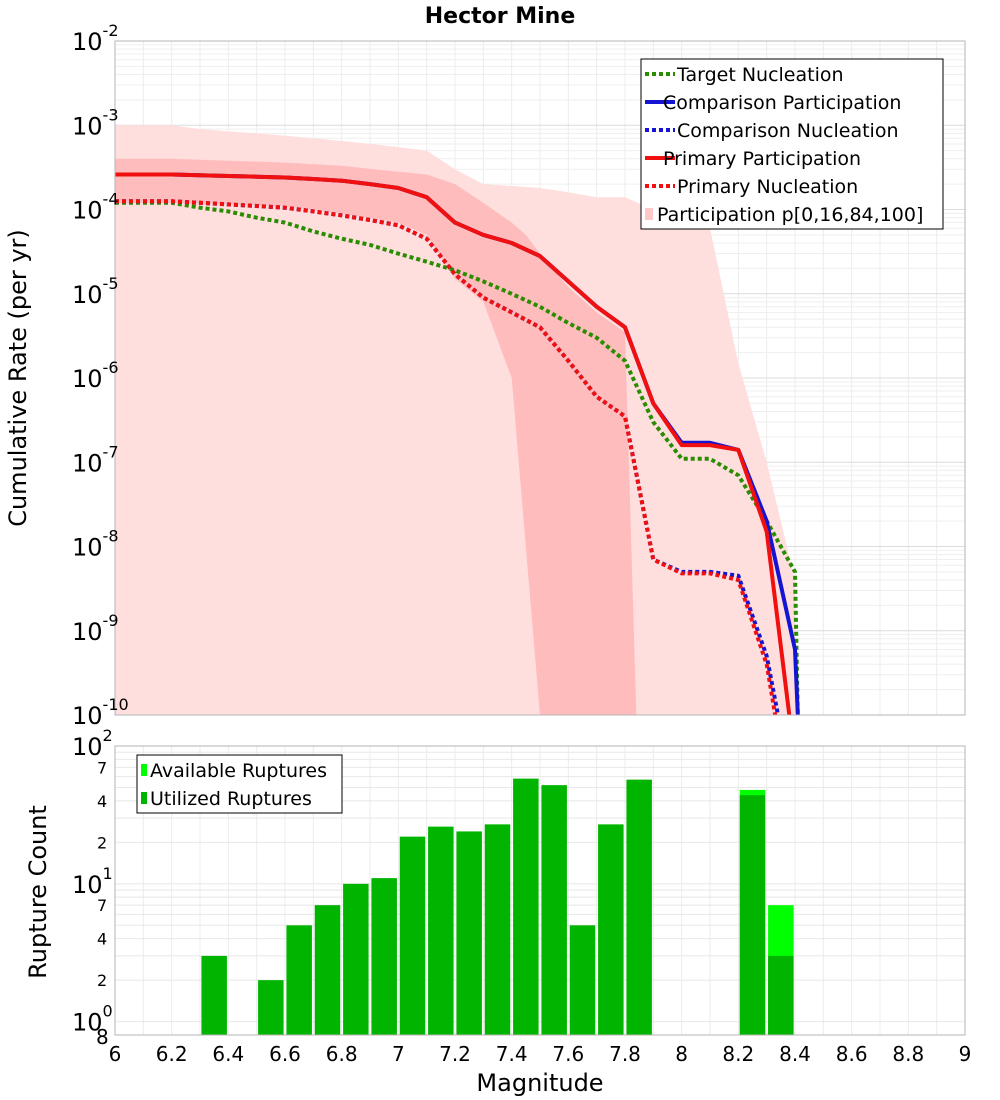 This screenshot has width=1000, height=1100. I want to click on y-tick-label: 10⁻¹⁰, so click(100, 712).